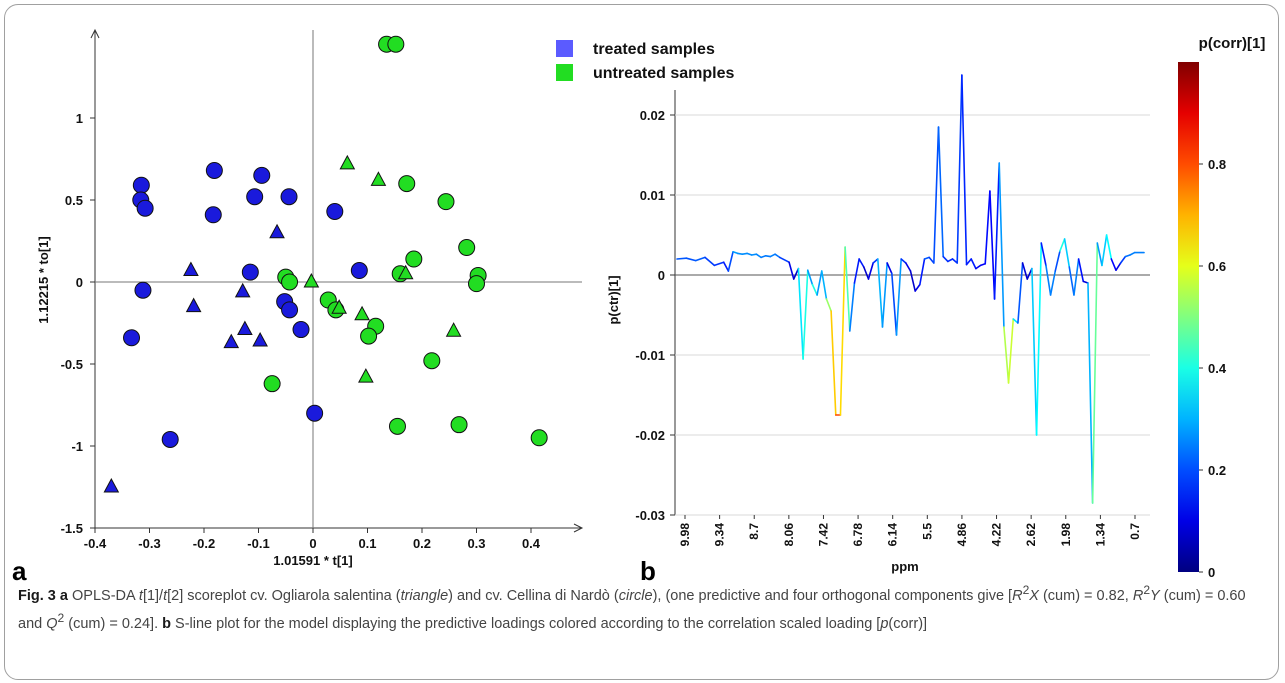  I want to click on x-tick-label: 5.5, so click(927, 531).